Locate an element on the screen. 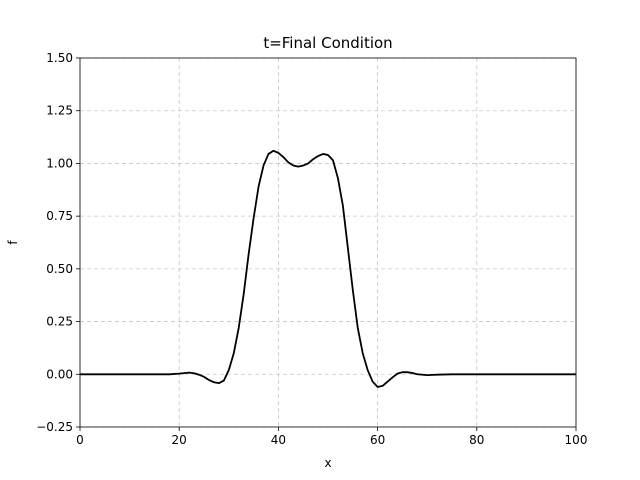 The height and width of the screenshot is (480, 640). y-tick-label: 0.75 is located at coordinates (59, 216).